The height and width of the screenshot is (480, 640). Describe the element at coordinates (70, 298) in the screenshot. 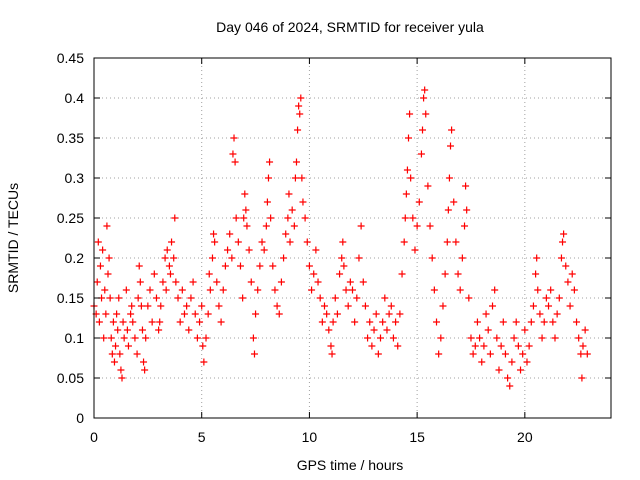

I see `y-tick-label: 0.15` at that location.